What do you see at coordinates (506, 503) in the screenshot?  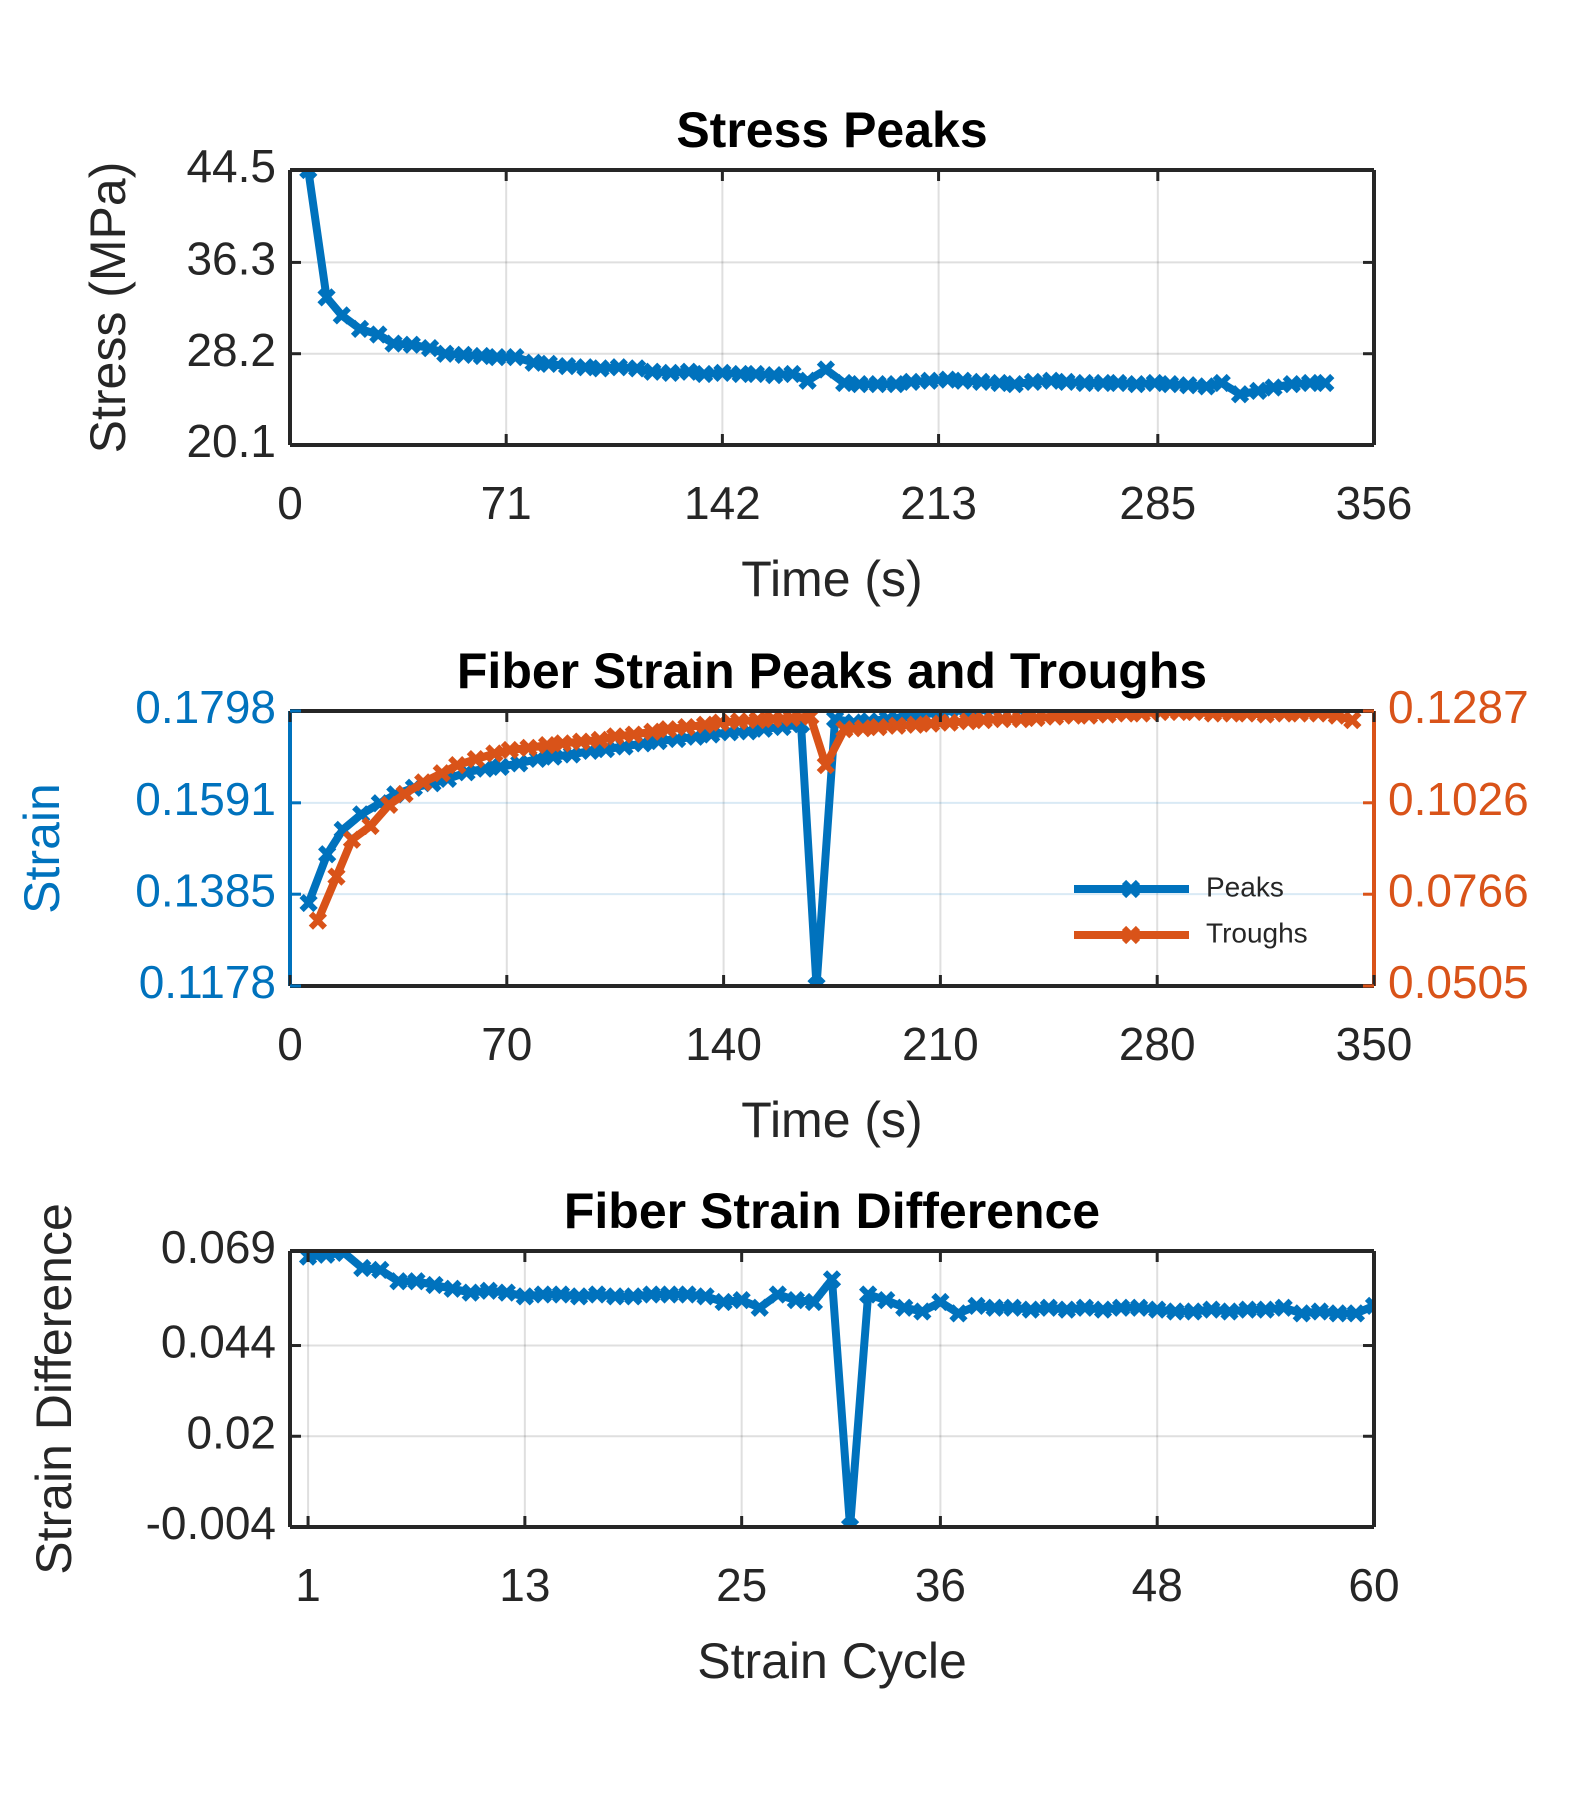 I see `x-tick-label: 71` at bounding box center [506, 503].